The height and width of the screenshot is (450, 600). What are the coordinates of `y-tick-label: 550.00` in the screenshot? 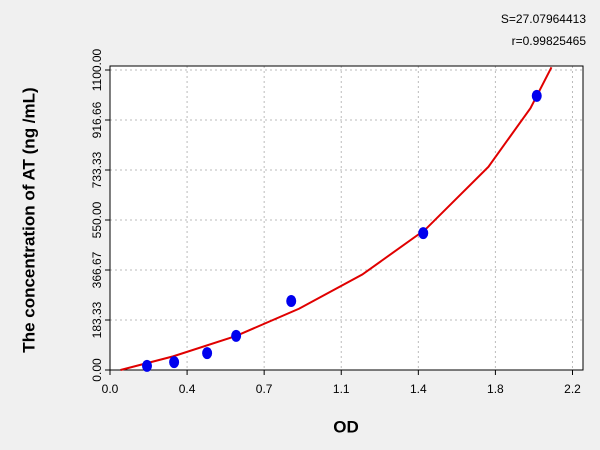 It's located at (97, 219).